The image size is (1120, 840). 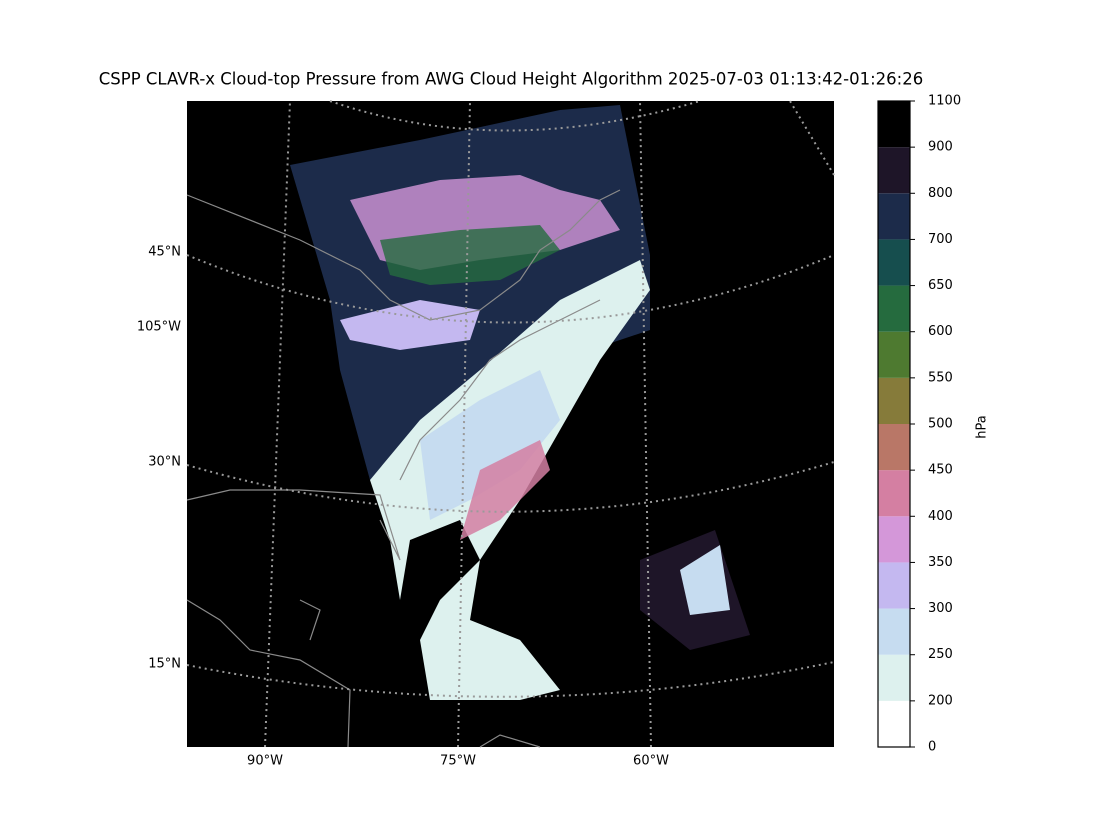 What do you see at coordinates (940, 470) in the screenshot?
I see `colorbar-tick-label: 450` at bounding box center [940, 470].